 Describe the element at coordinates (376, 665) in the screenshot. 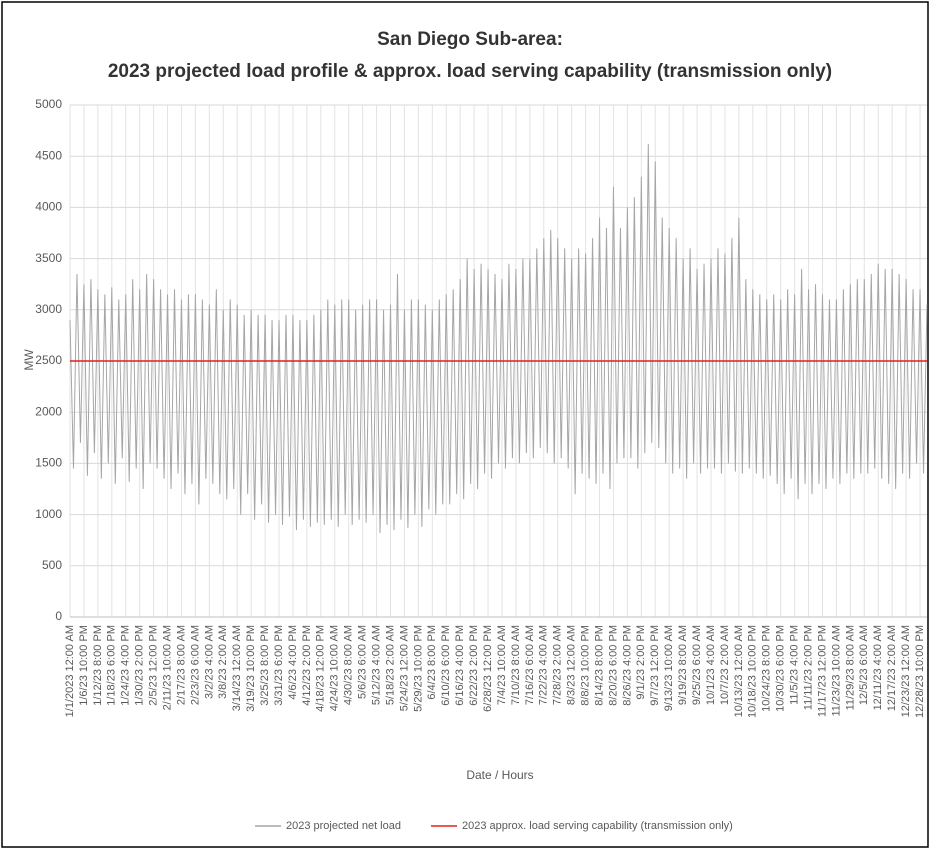

I see `x-tick-label: 5/12/23 4:00 AM` at that location.